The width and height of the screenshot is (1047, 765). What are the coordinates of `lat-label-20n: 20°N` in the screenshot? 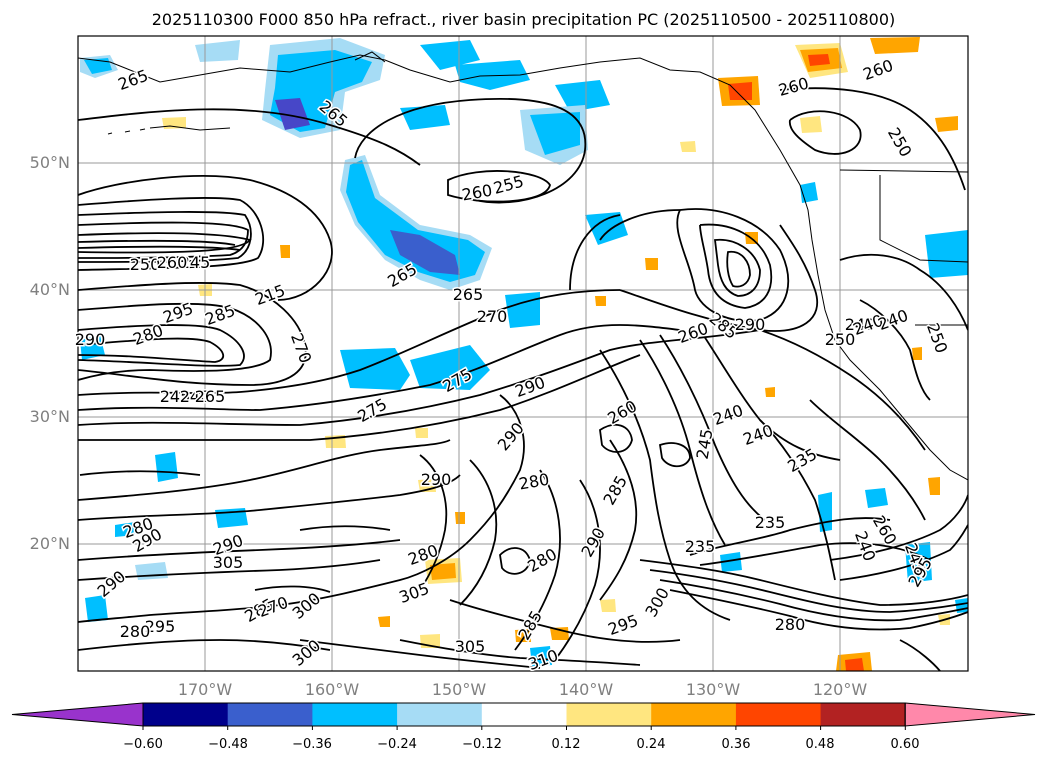 It's located at (49, 543).